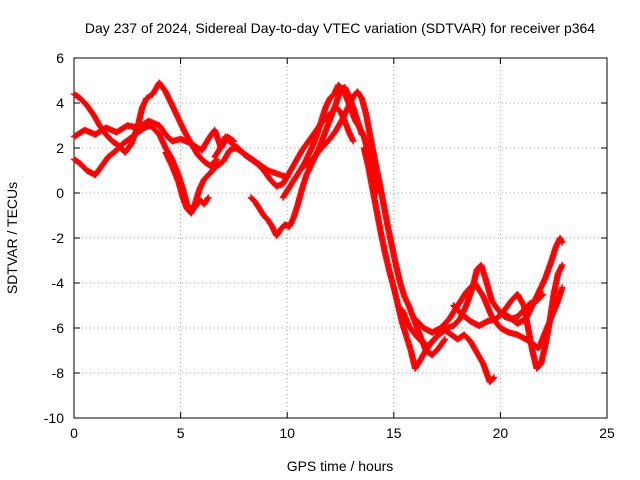 The image size is (640, 480). I want to click on y-tick-label: -2, so click(58, 238).